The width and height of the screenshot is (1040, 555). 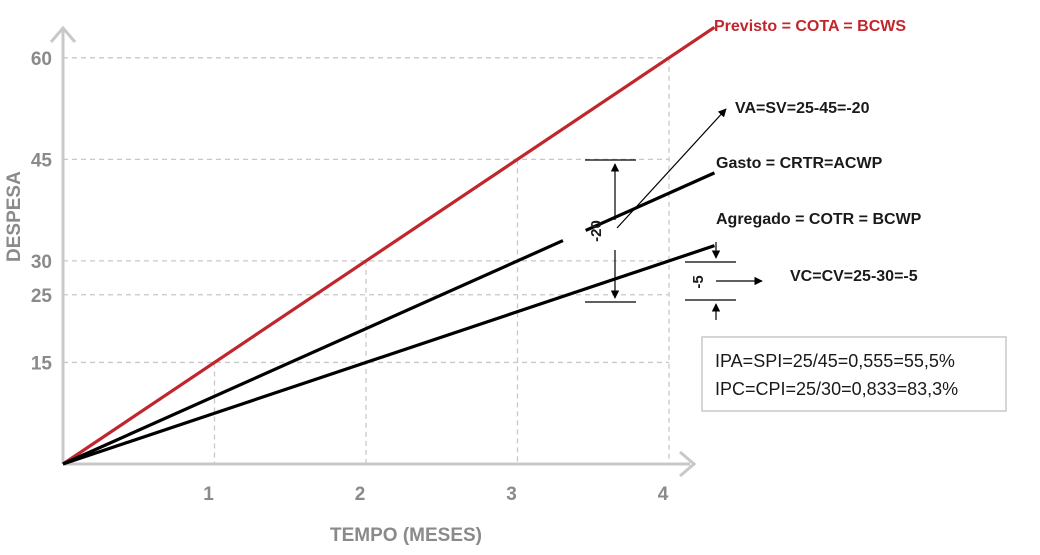 What do you see at coordinates (208, 494) in the screenshot?
I see `x-tick-1: 1` at bounding box center [208, 494].